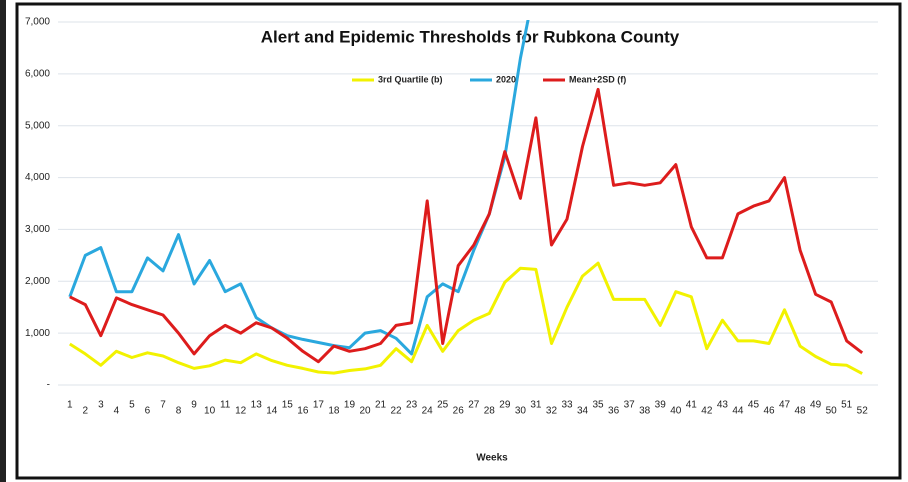 The image size is (908, 482). What do you see at coordinates (583, 411) in the screenshot?
I see `x-tick-label: 34` at bounding box center [583, 411].